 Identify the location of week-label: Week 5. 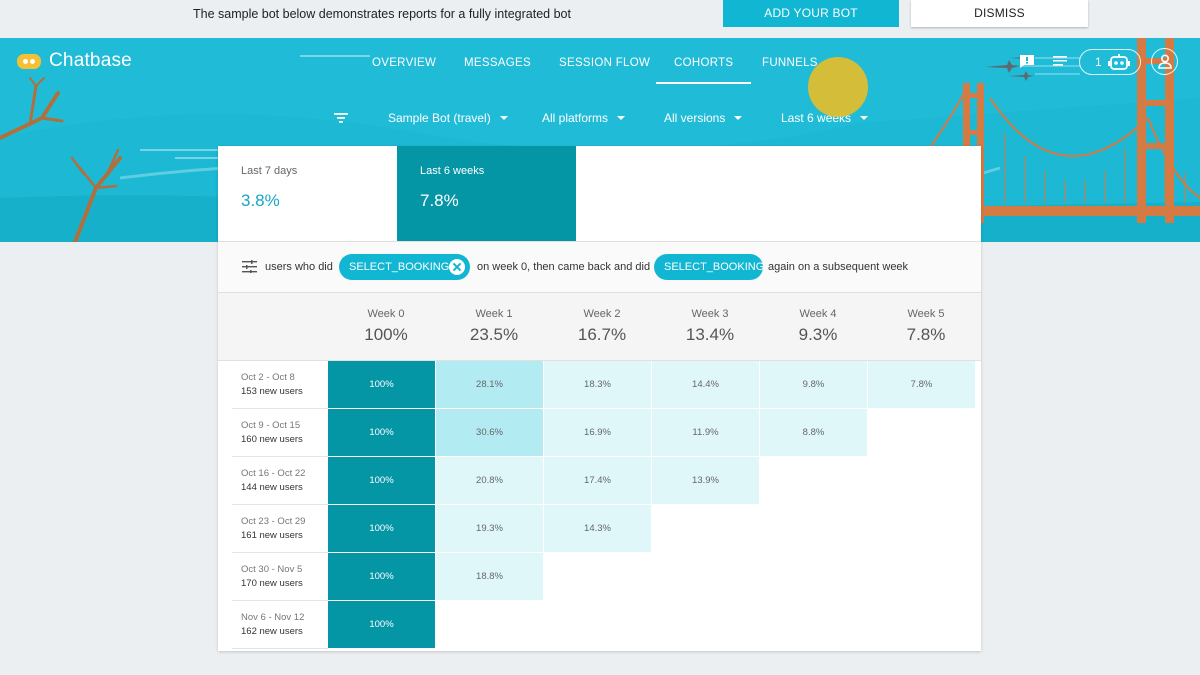
(926, 314).